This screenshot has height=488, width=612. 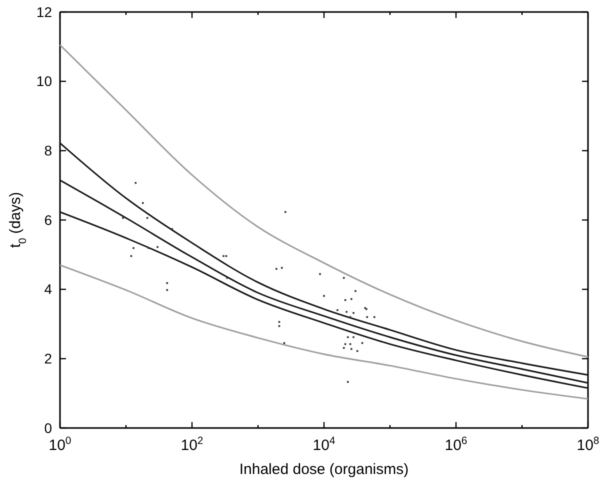 What do you see at coordinates (60, 444) in the screenshot?
I see `x-tick-label: 10$^{0}$` at bounding box center [60, 444].